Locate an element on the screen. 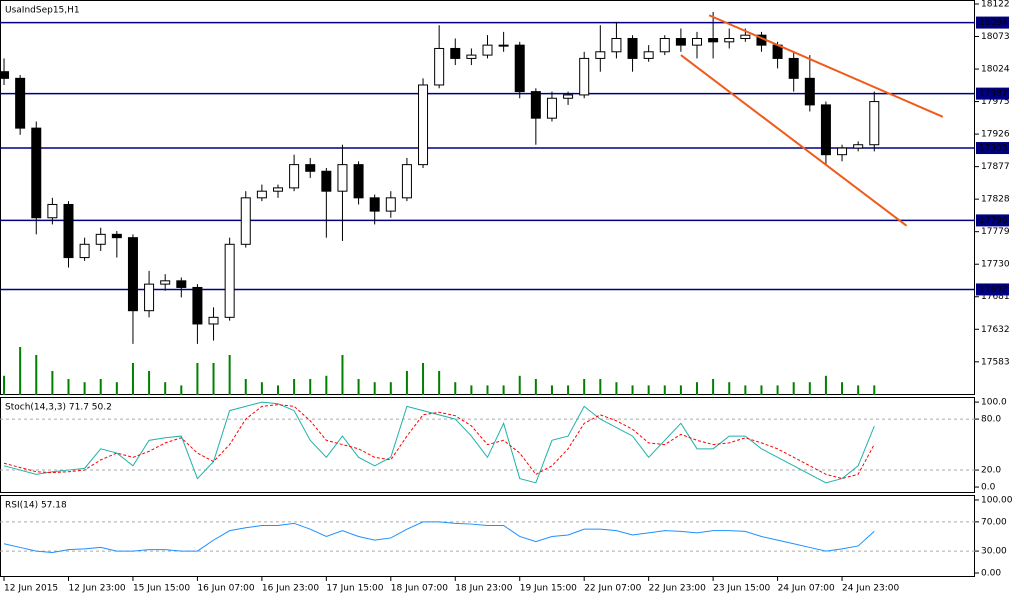 The image size is (1024, 600). level-label: 17905 is located at coordinates (993, 149).